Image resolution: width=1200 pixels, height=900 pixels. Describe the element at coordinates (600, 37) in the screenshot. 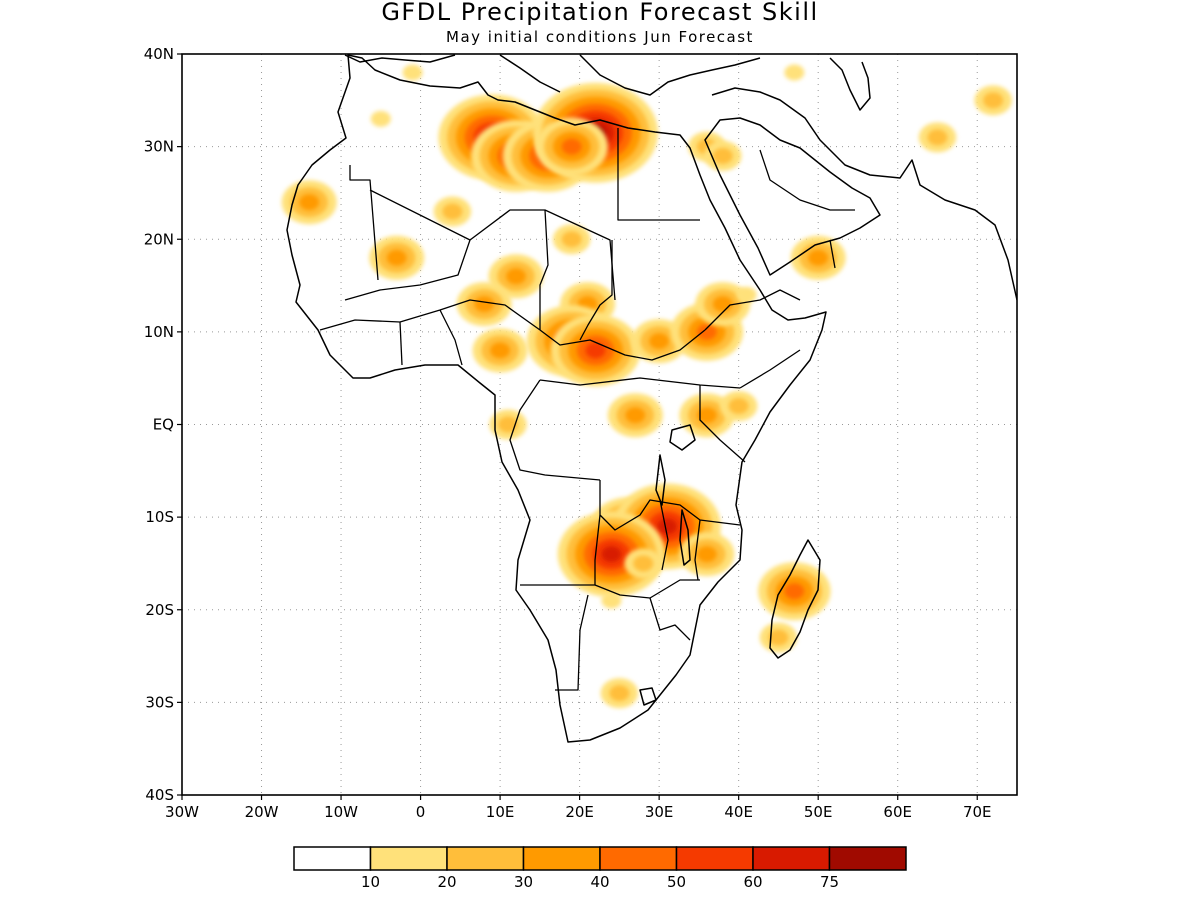

I see `chart-subtitle: May initial conditions Jun Forecast` at that location.